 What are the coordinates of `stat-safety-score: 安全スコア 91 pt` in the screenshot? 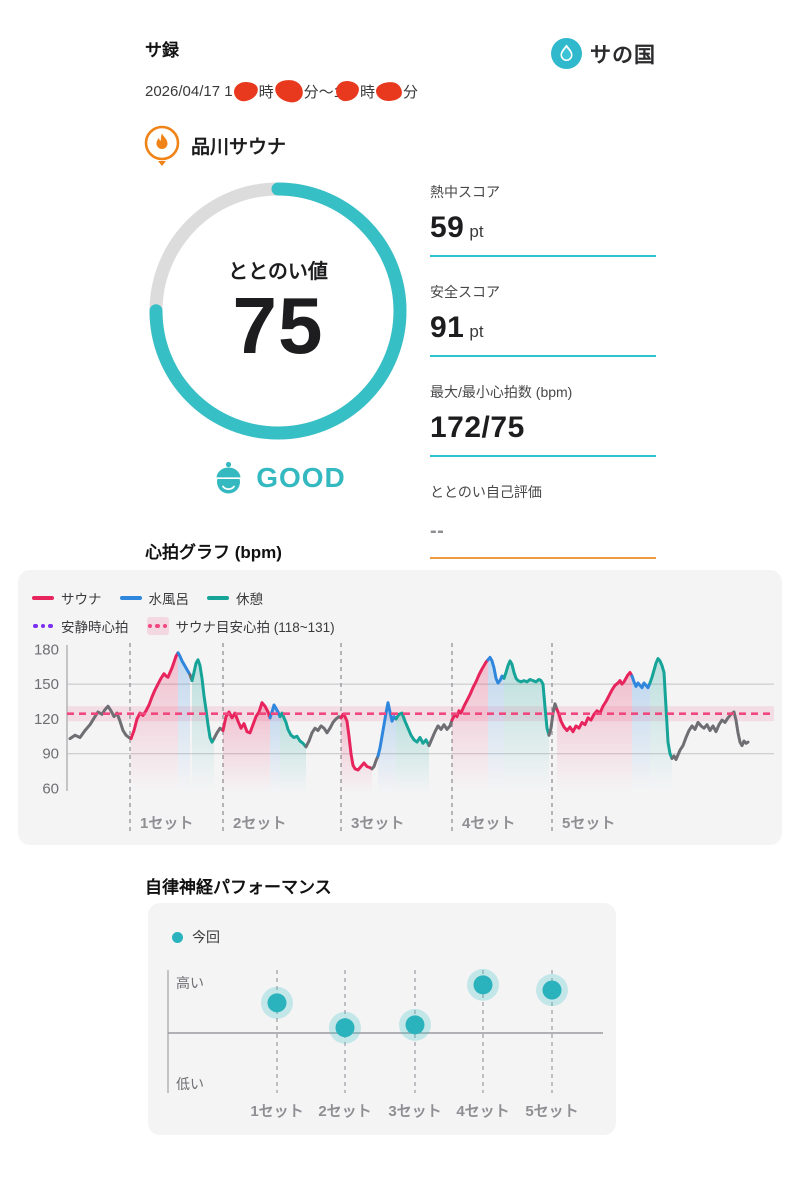 It's located at (543, 319).